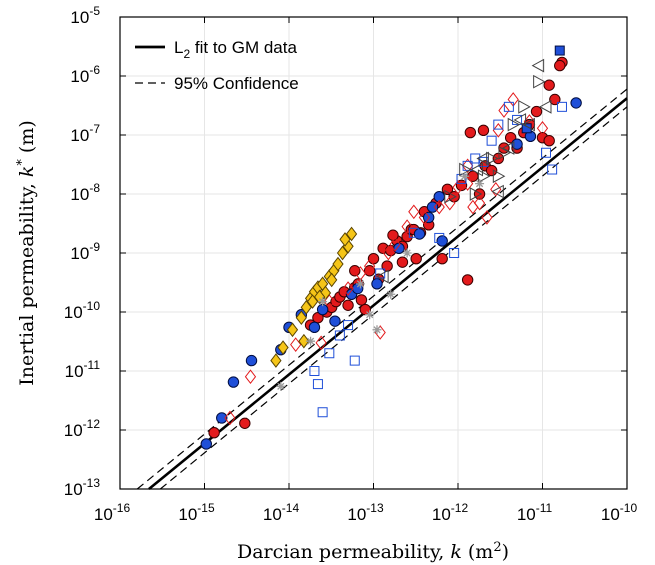  Describe the element at coordinates (619, 512) in the screenshot. I see `x-tick-label: 10-10` at that location.